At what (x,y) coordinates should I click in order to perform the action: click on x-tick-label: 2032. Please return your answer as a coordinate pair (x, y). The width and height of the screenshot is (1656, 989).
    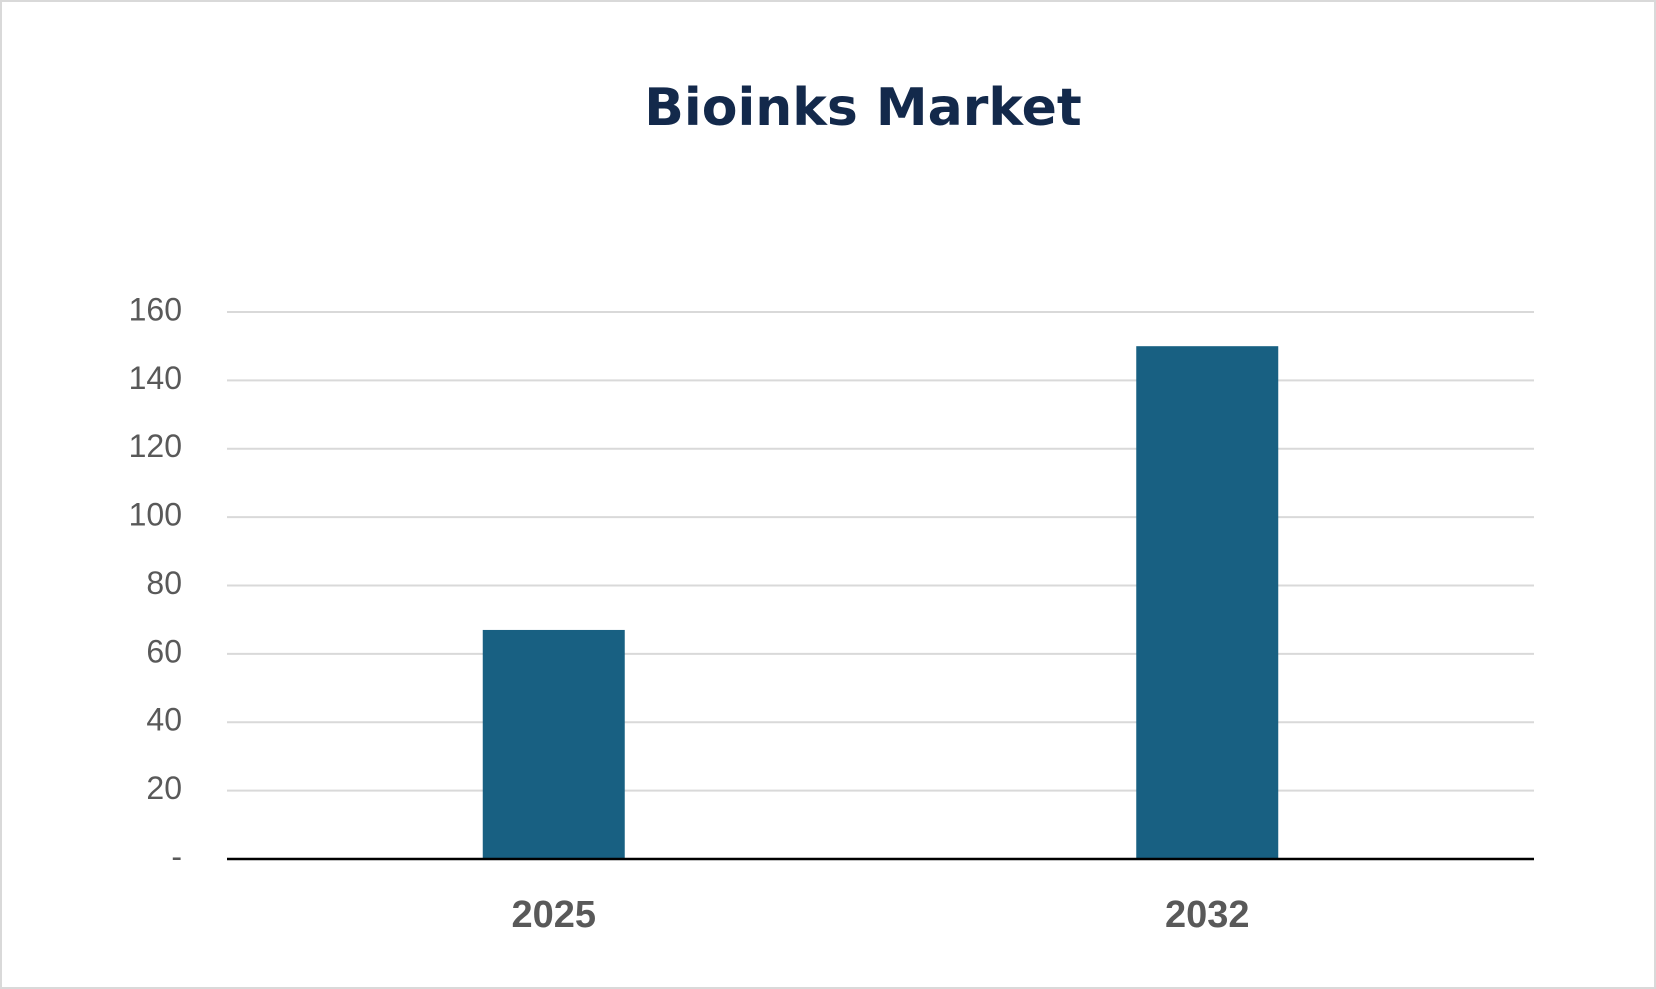
    Looking at the image, I should click on (1207, 915).